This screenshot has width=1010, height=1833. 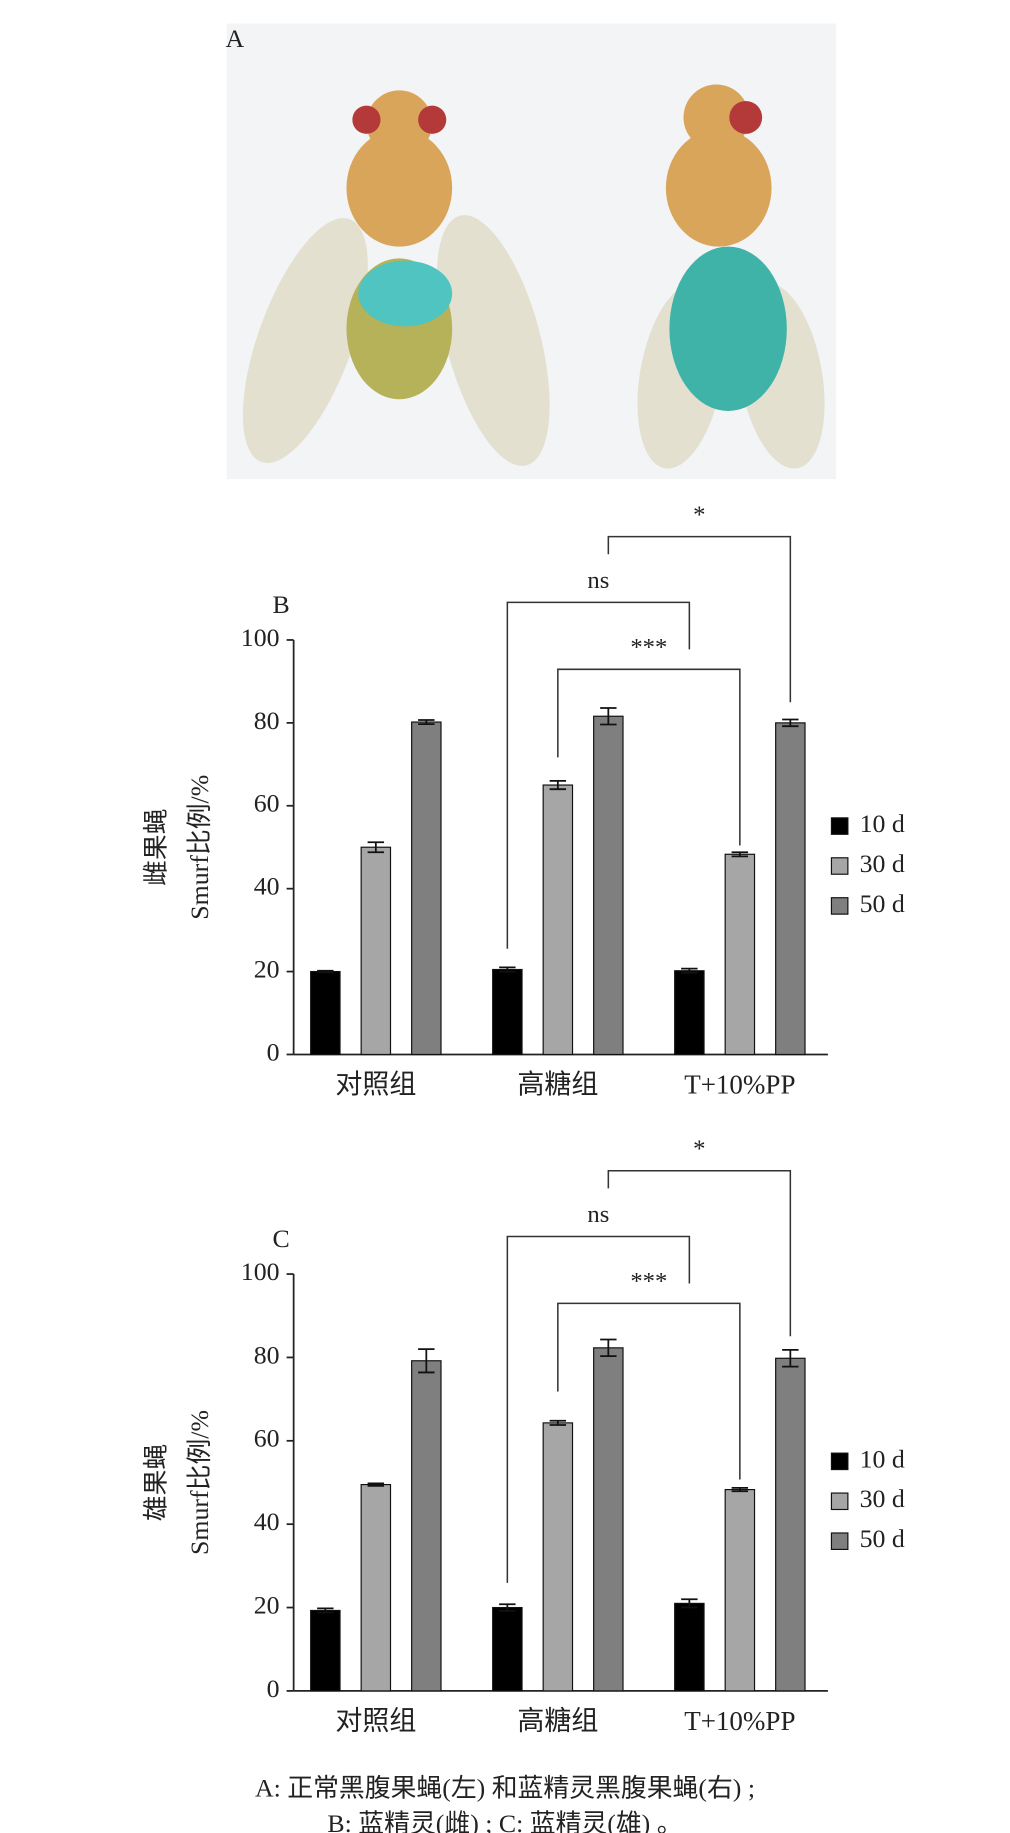 I want to click on panel-label: B, so click(x=280, y=604).